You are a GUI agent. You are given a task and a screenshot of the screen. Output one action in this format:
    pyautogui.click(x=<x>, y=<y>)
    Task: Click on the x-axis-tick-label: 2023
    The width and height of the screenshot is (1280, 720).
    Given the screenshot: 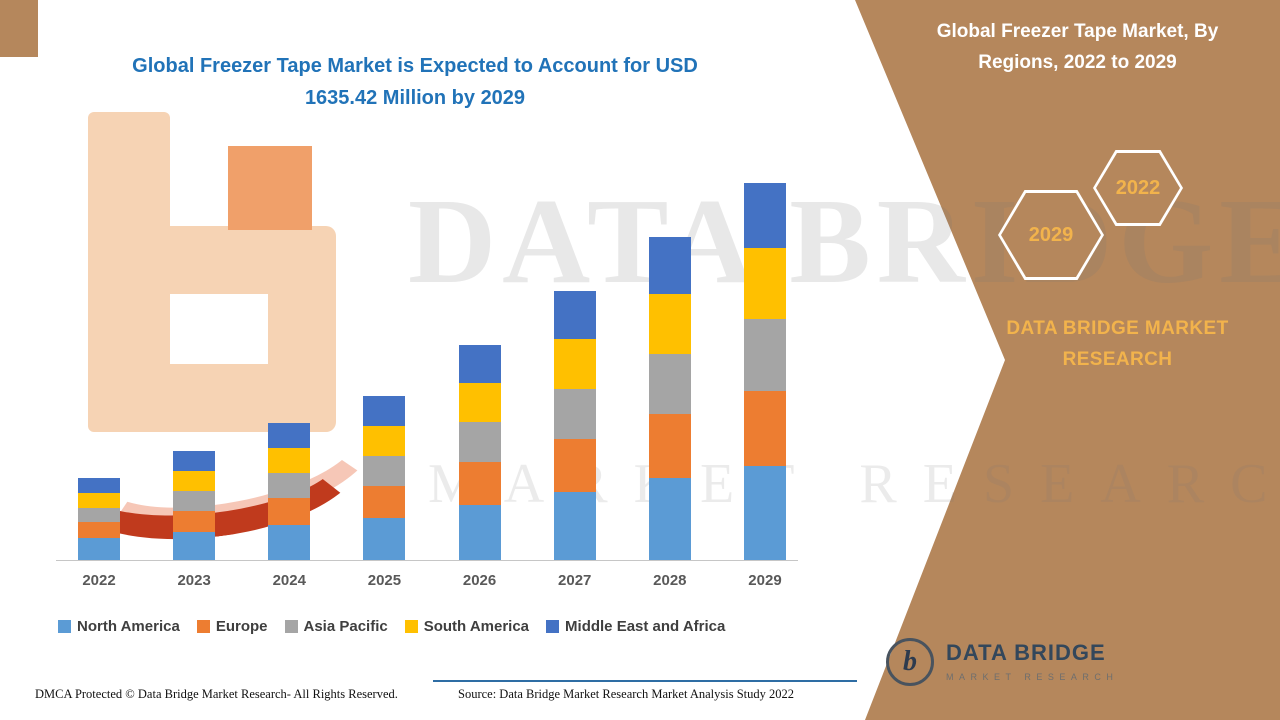 What is the action you would take?
    pyautogui.click(x=194, y=580)
    